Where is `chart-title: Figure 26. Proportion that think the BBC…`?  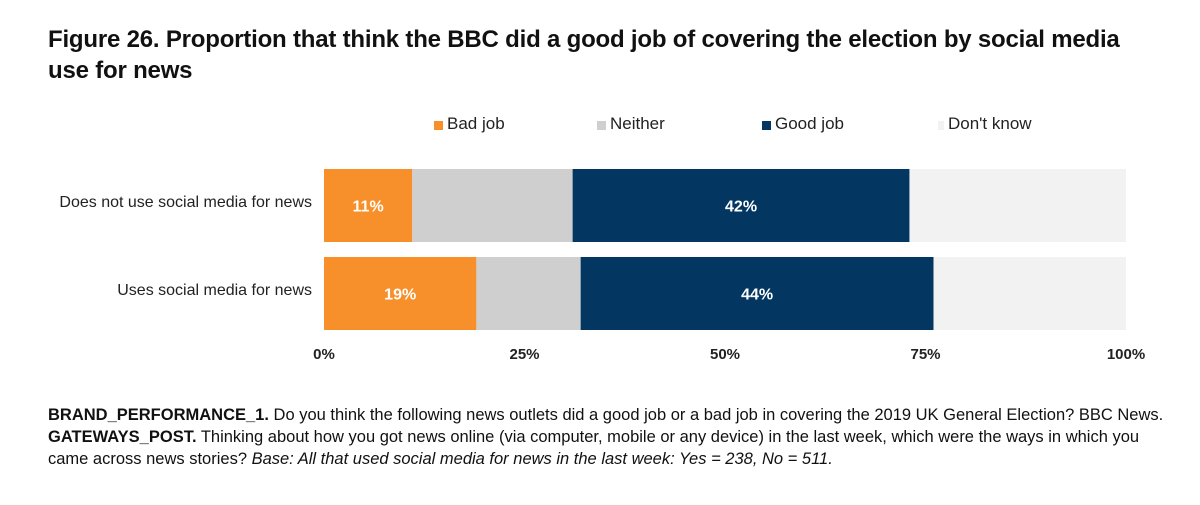
chart-title: Figure 26. Proportion that think the BBC… is located at coordinates (584, 55).